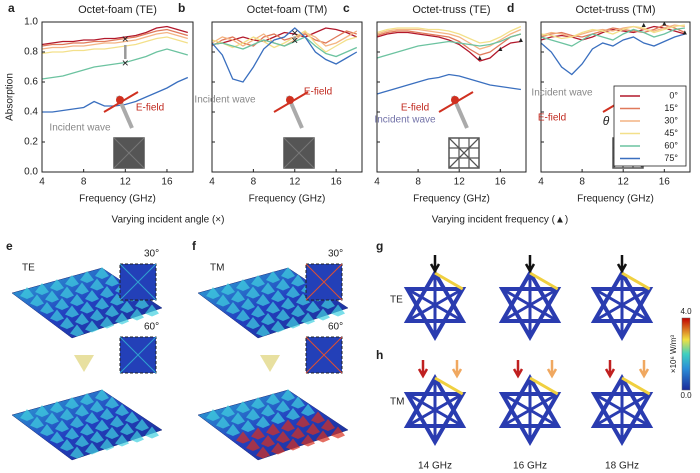 This screenshot has width=700, height=473. What do you see at coordinates (291, 102) in the screenshot?
I see `efield-arrow` at bounding box center [291, 102].